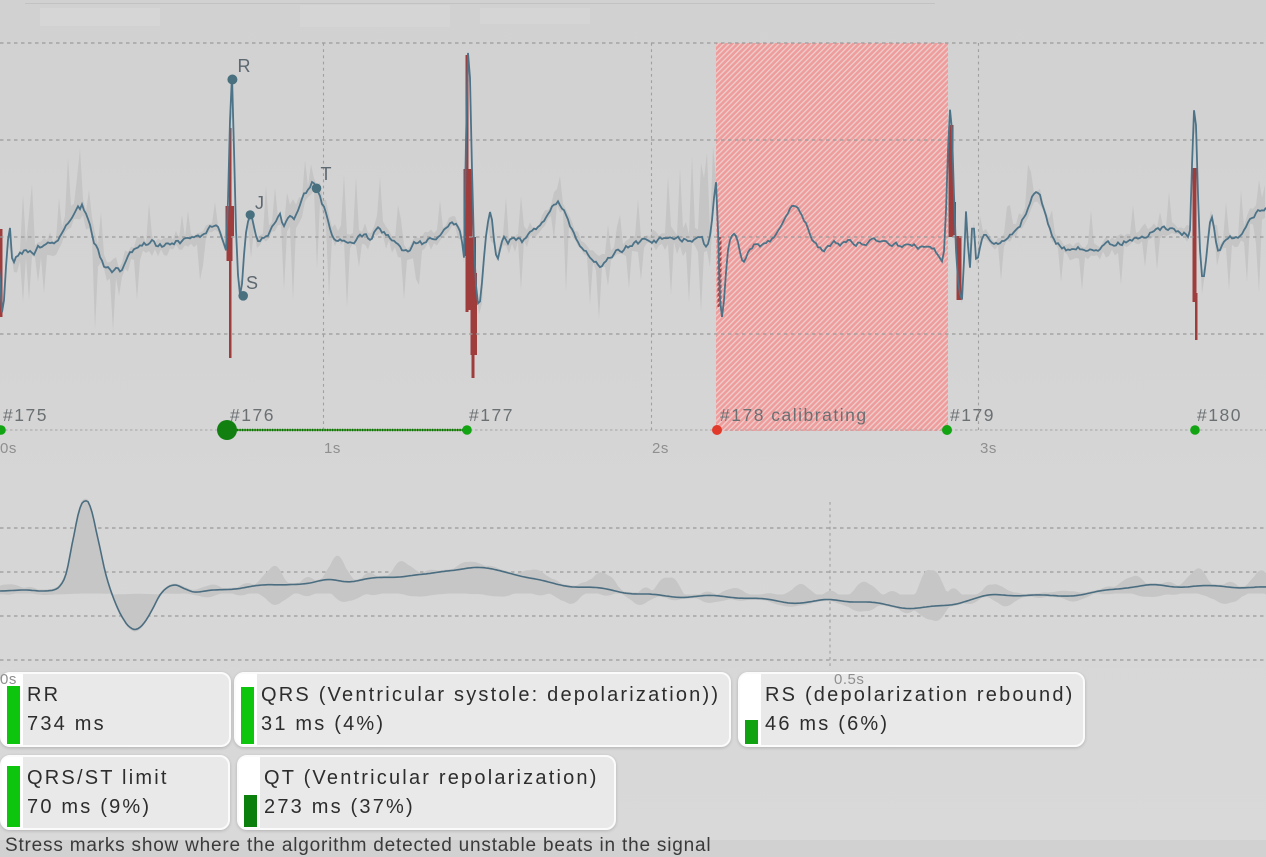 The width and height of the screenshot is (1266, 857). What do you see at coordinates (849, 679) in the screenshot?
I see `svg-text: 0.5s` at bounding box center [849, 679].